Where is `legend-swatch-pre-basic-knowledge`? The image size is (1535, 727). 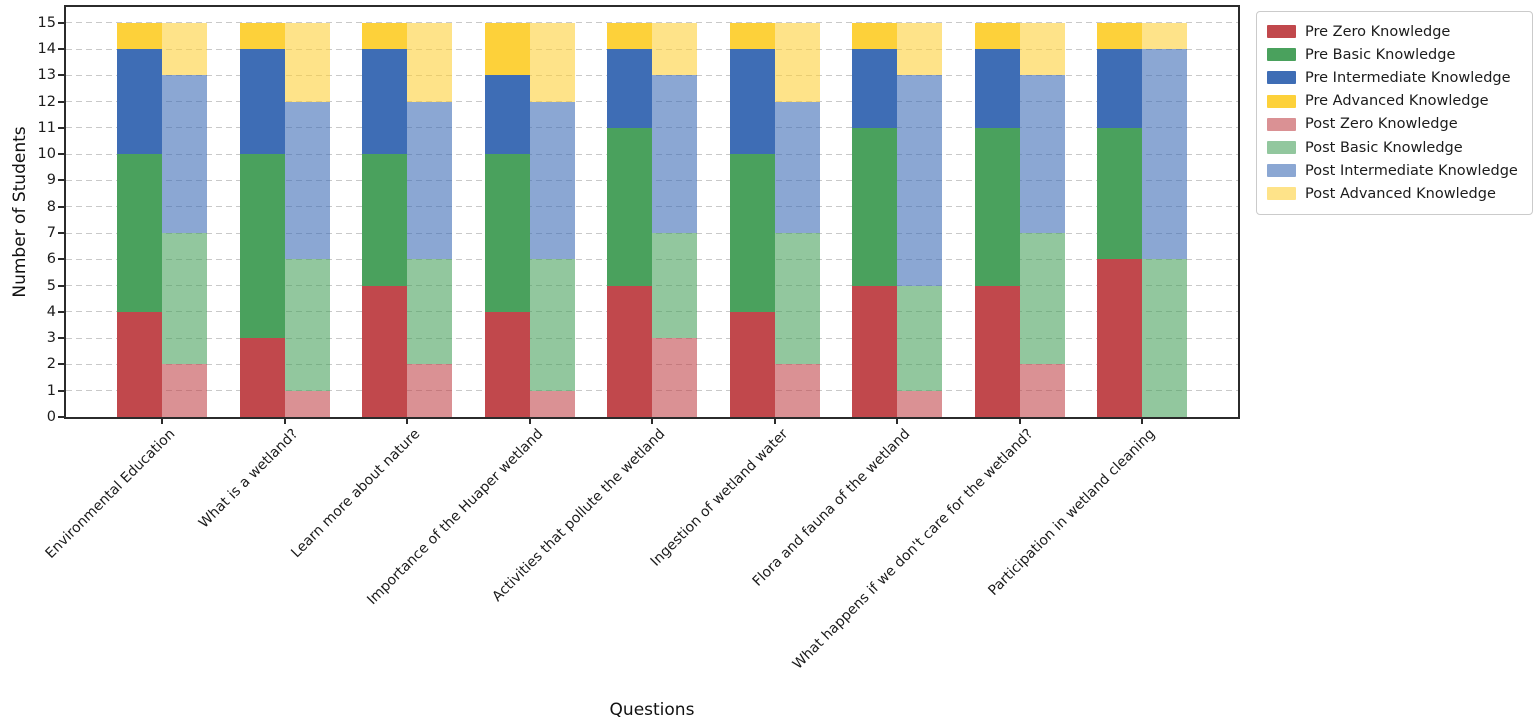
legend-swatch-pre-basic-knowledge is located at coordinates (1281, 55).